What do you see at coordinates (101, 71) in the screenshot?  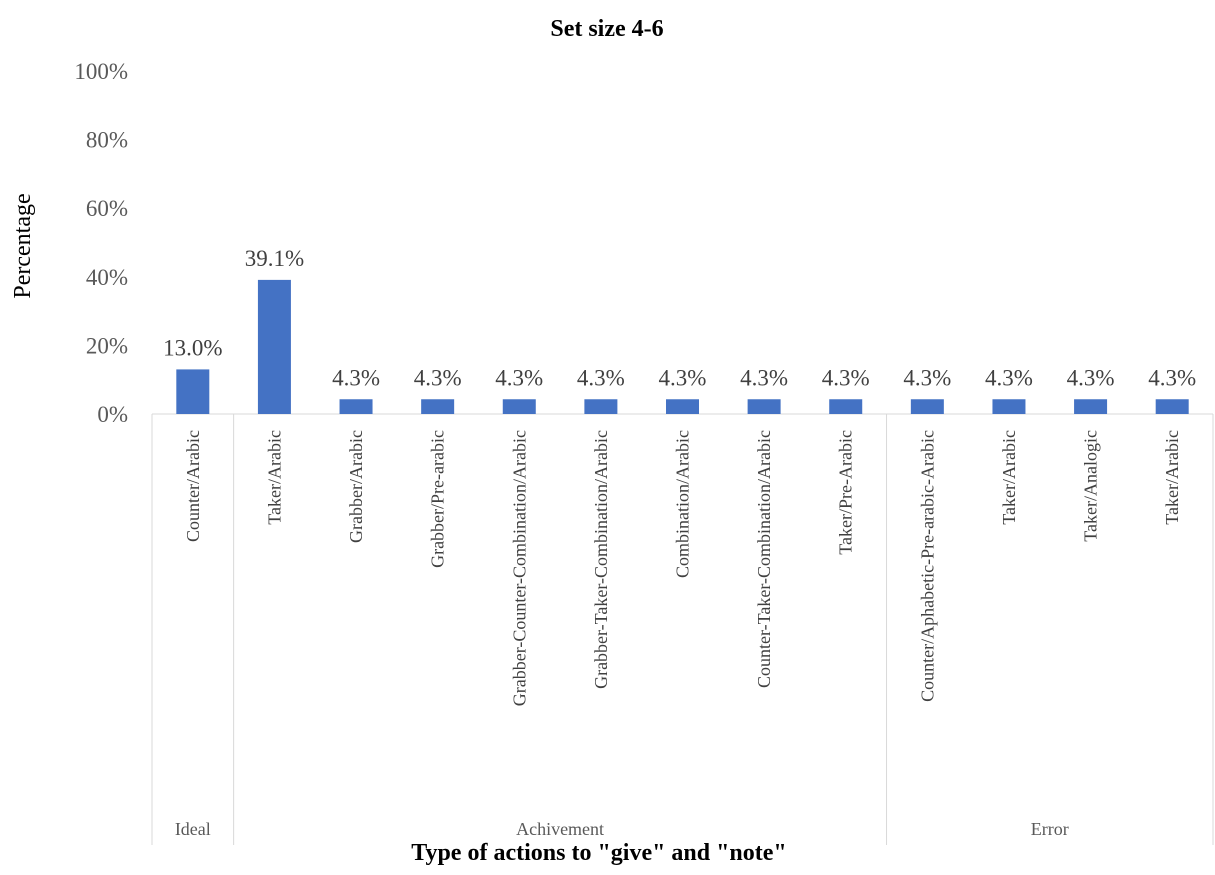 I see `y-tick-label: 100%` at bounding box center [101, 71].